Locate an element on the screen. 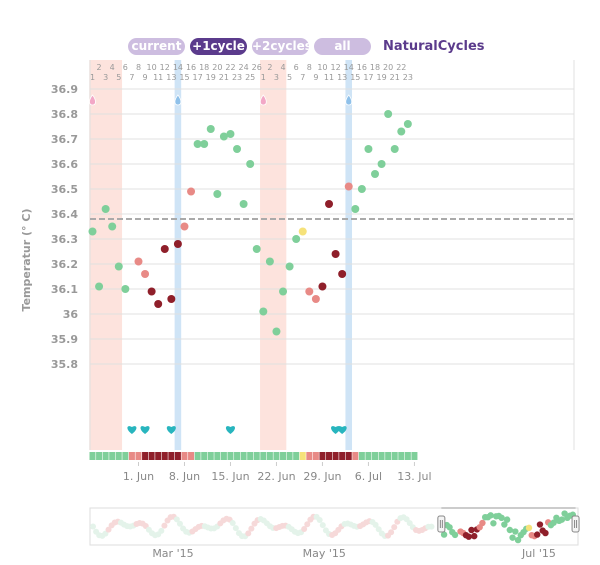 The width and height of the screenshot is (600, 565). x-date-label: 6. Jul is located at coordinates (368, 476).